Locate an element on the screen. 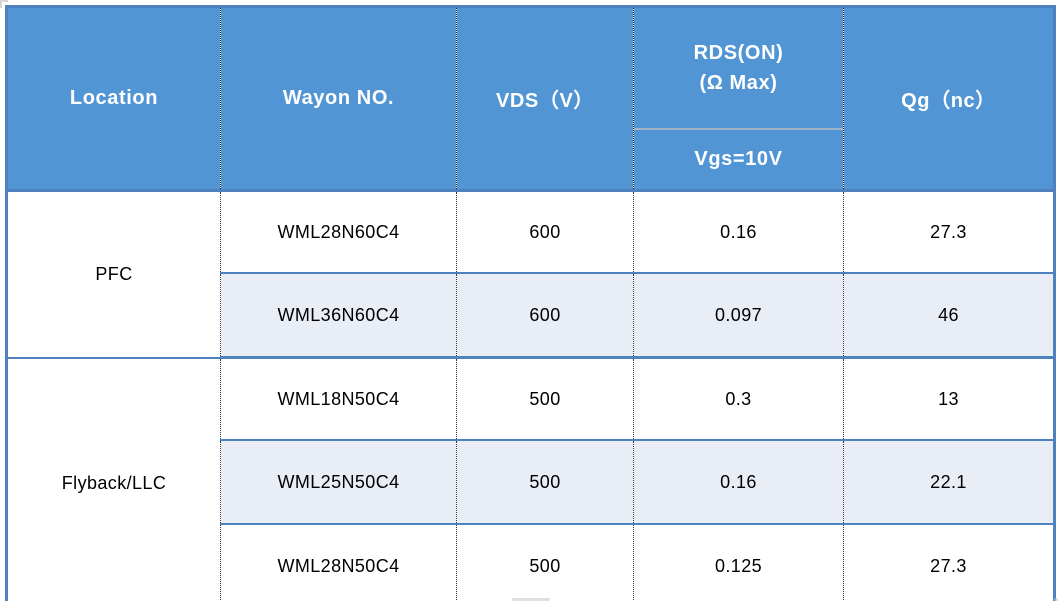  col-header-rds-line1: RDS(ON) is located at coordinates (738, 53).